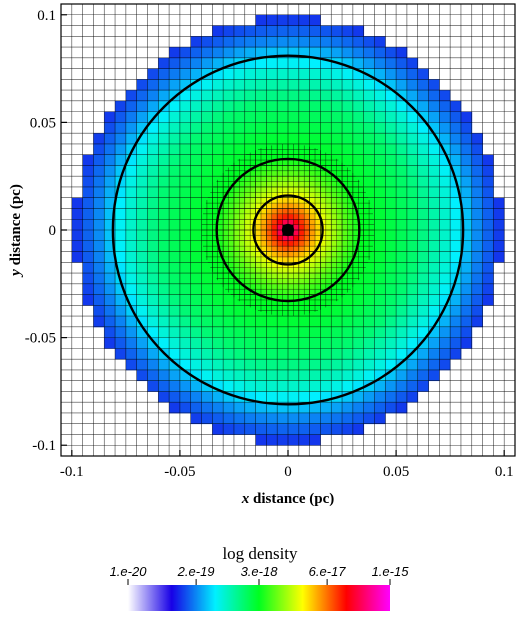 This screenshot has width=520, height=618. What do you see at coordinates (288, 499) in the screenshot?
I see `x-axis-label: x distance (pc)` at bounding box center [288, 499].